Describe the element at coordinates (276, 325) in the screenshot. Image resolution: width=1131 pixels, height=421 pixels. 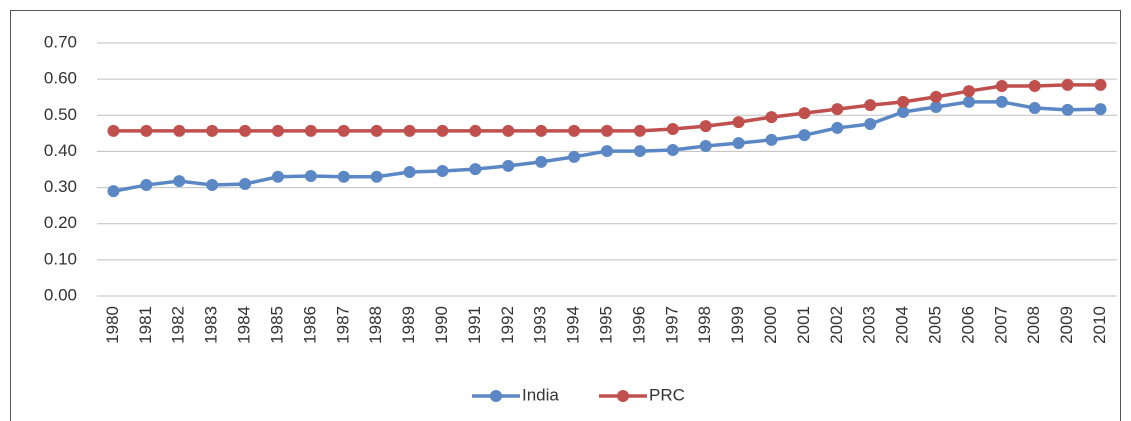
I see `x-tick-label: 1985` at that location.